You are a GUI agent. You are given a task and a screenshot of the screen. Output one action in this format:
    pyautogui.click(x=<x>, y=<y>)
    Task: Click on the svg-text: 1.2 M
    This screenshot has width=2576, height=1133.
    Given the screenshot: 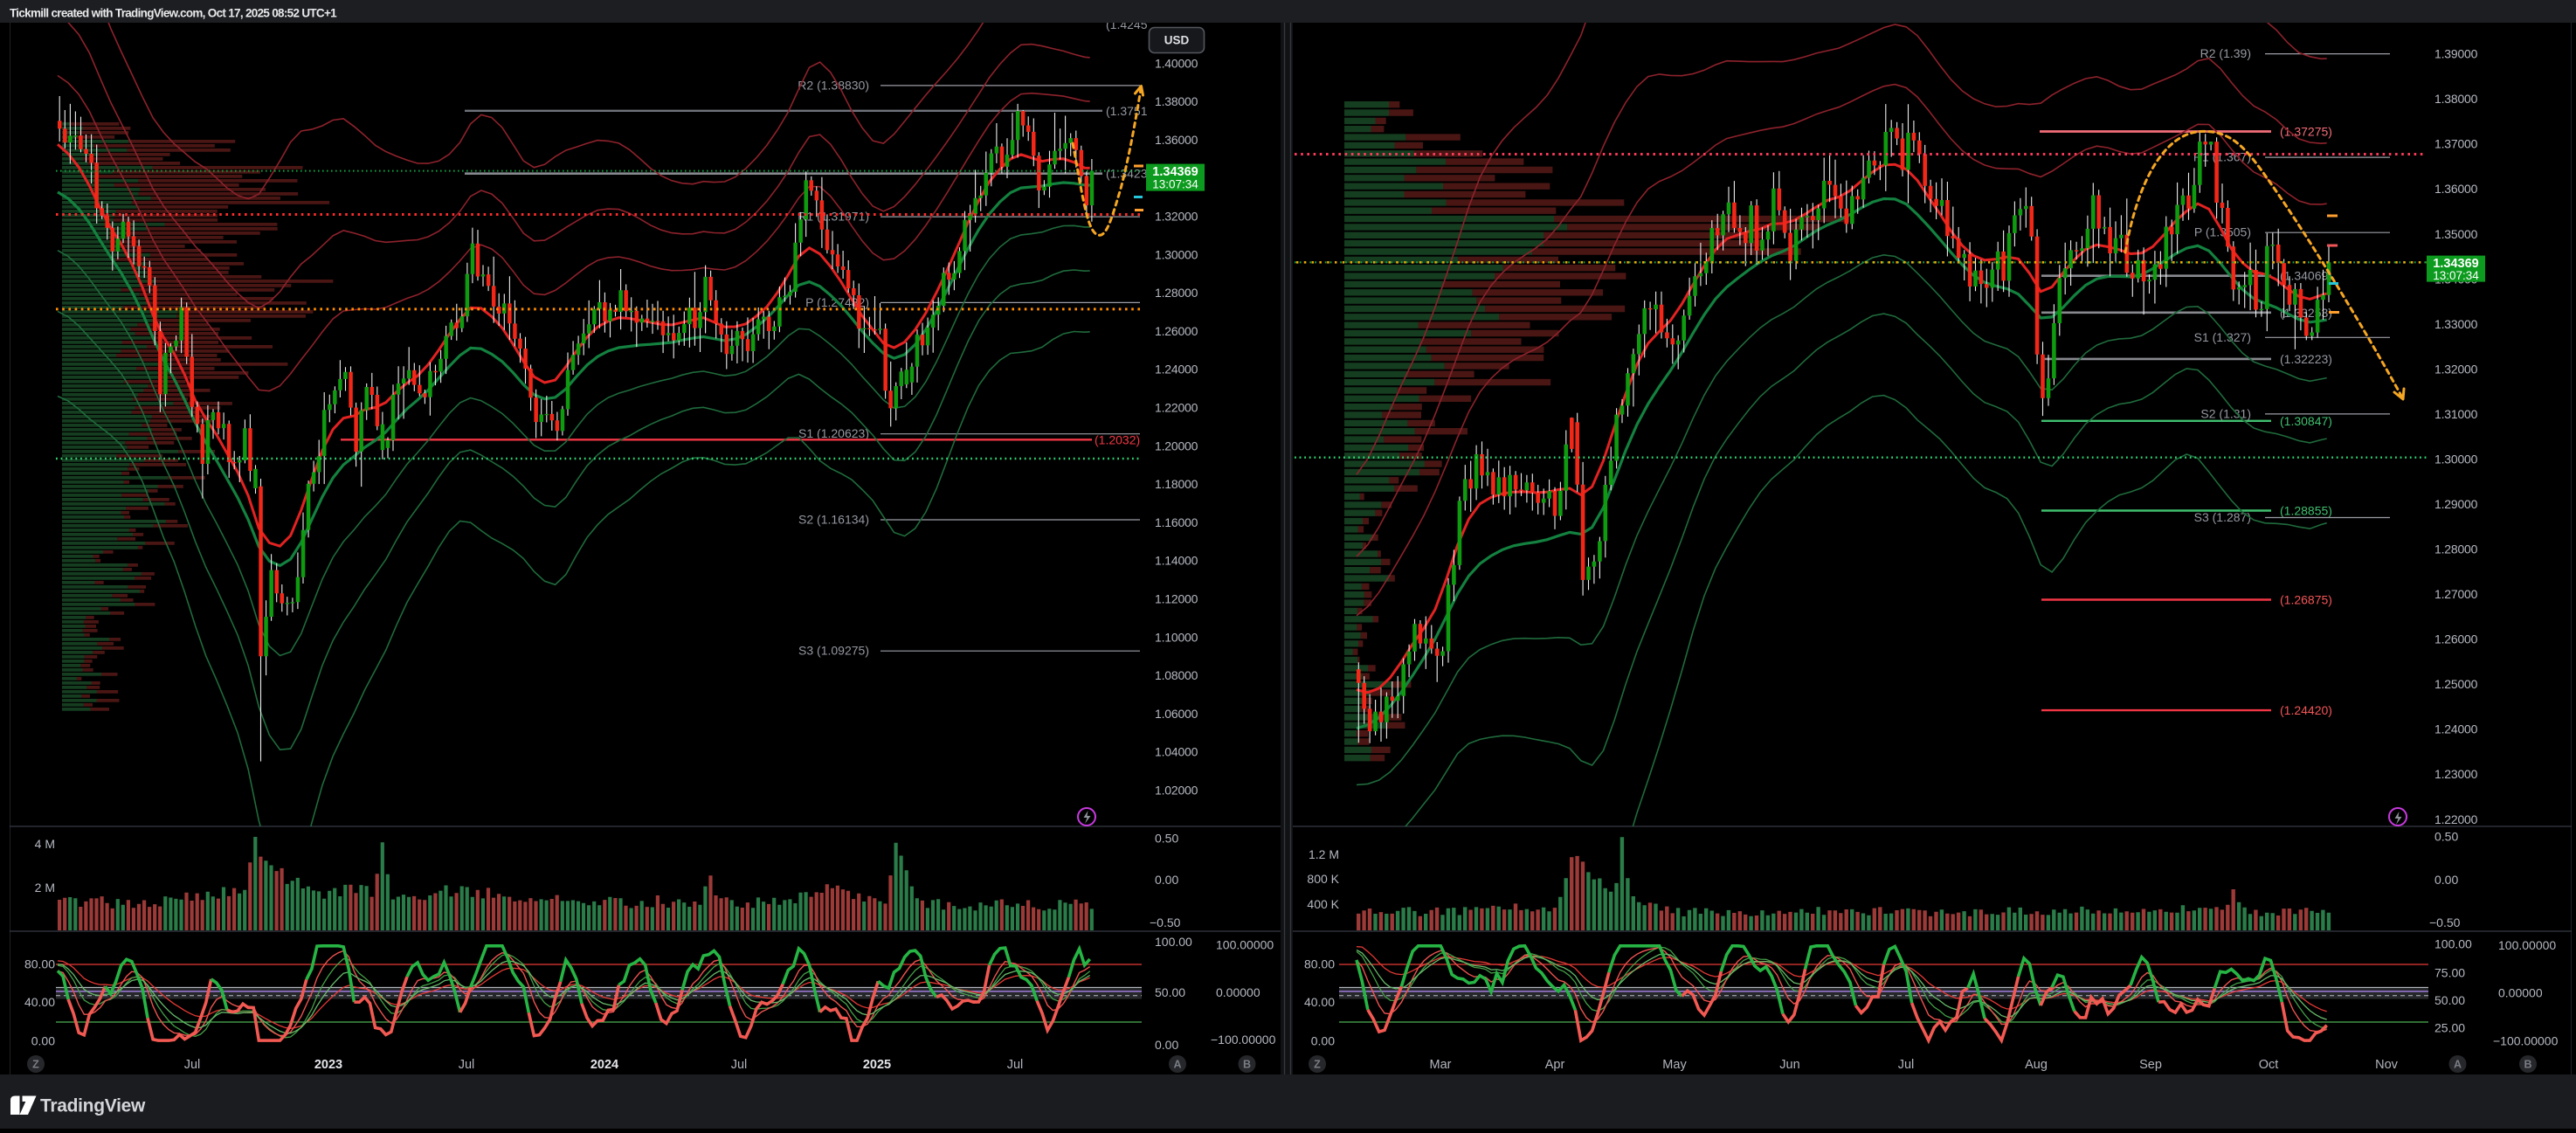 What is the action you would take?
    pyautogui.click(x=1324, y=854)
    